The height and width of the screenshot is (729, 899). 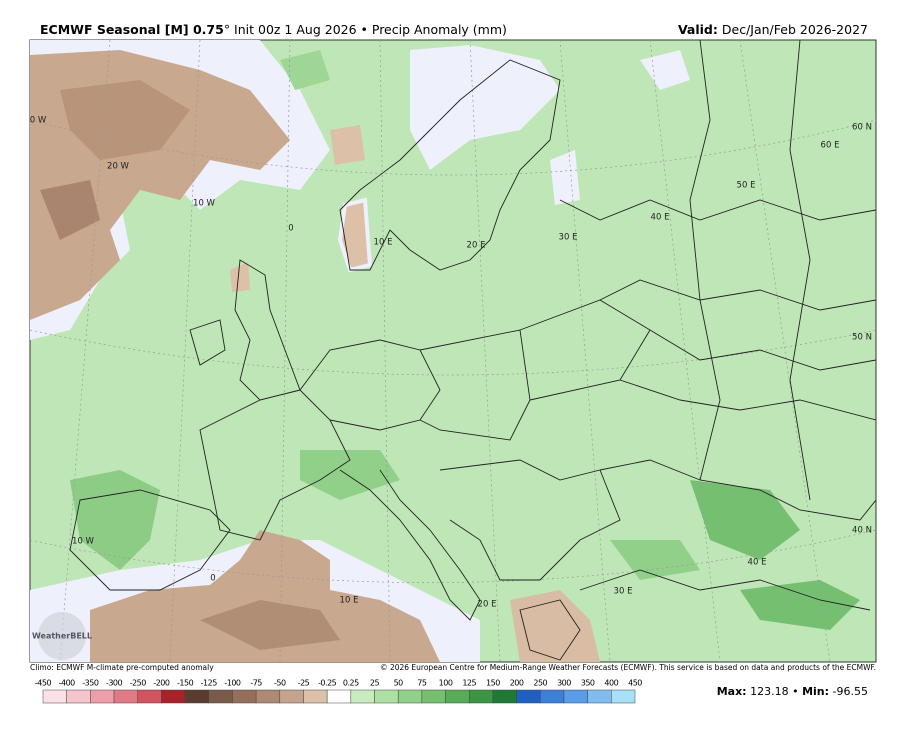 What do you see at coordinates (327, 683) in the screenshot?
I see `colorbar-label: -0.25` at bounding box center [327, 683].